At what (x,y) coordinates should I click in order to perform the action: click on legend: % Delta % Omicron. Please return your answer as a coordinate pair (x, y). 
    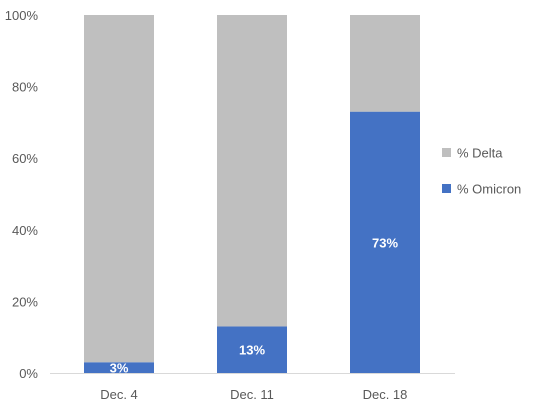
    Looking at the image, I should click on (481, 171).